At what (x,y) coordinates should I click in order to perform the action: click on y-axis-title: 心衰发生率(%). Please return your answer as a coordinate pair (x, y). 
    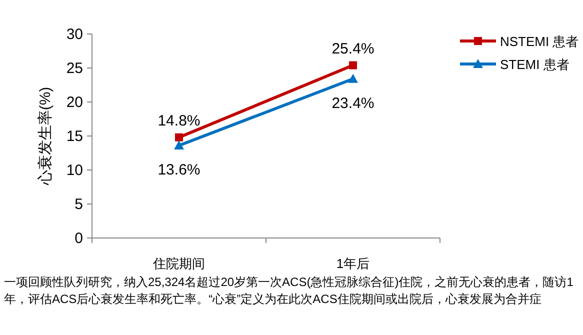
    Looking at the image, I should click on (45, 136).